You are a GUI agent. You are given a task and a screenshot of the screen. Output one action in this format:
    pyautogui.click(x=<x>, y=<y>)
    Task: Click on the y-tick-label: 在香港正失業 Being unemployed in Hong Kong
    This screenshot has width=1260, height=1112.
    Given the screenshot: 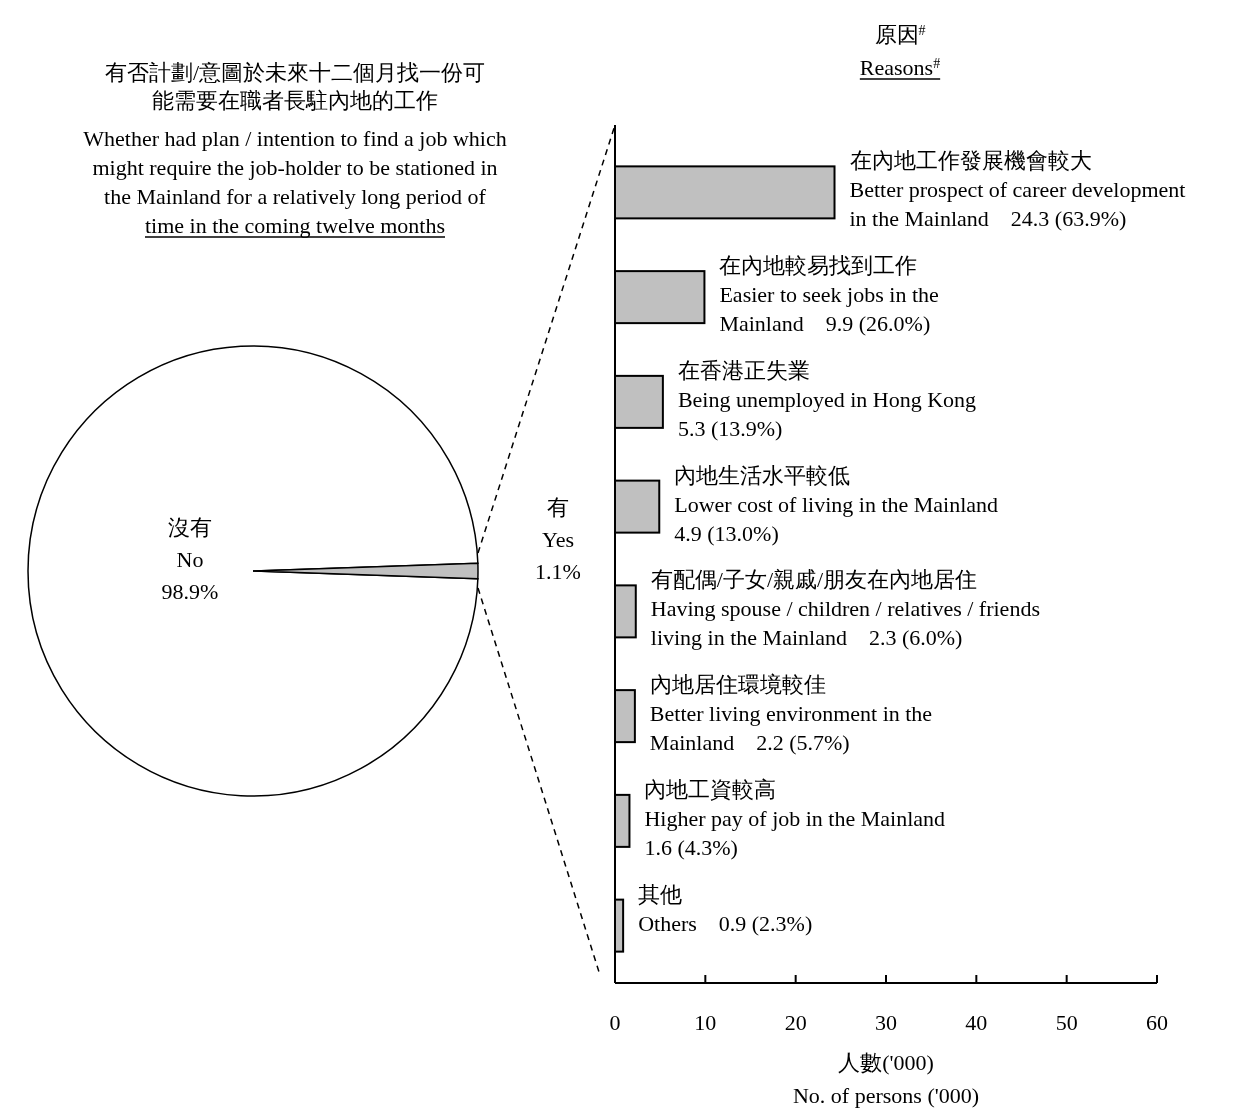 What is the action you would take?
    pyautogui.click(x=827, y=384)
    